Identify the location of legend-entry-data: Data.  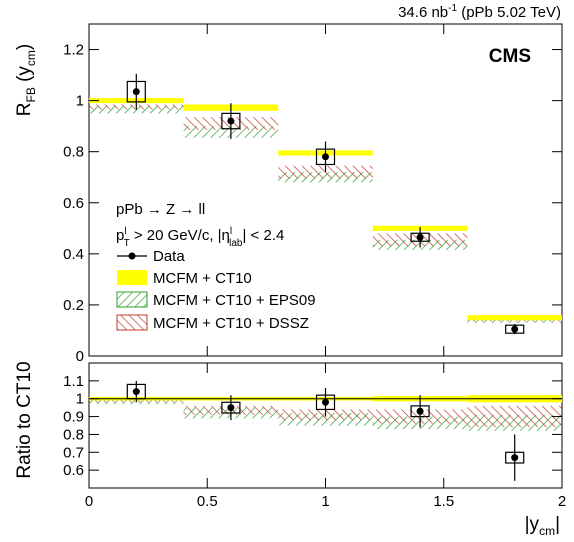
(151, 256).